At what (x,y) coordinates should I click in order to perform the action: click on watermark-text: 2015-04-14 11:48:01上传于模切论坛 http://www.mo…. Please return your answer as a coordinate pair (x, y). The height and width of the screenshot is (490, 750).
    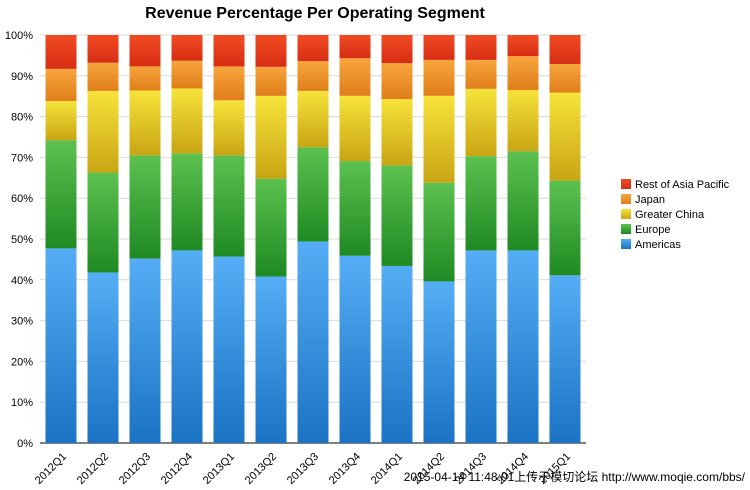
    Looking at the image, I should click on (575, 476).